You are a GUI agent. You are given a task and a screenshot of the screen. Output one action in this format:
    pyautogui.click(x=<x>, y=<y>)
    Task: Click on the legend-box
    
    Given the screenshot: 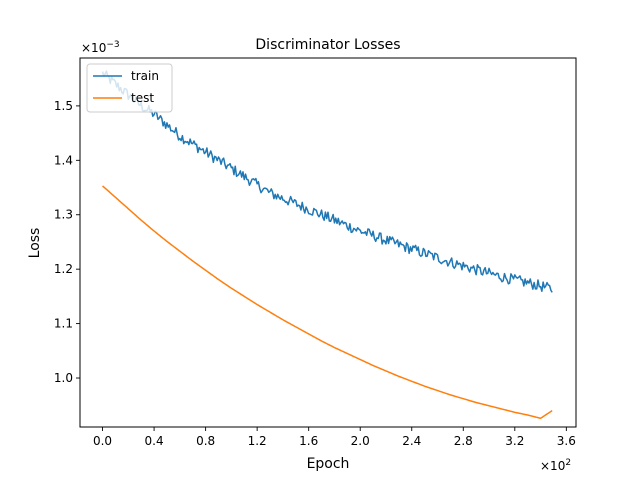 What is the action you would take?
    pyautogui.click(x=129, y=88)
    